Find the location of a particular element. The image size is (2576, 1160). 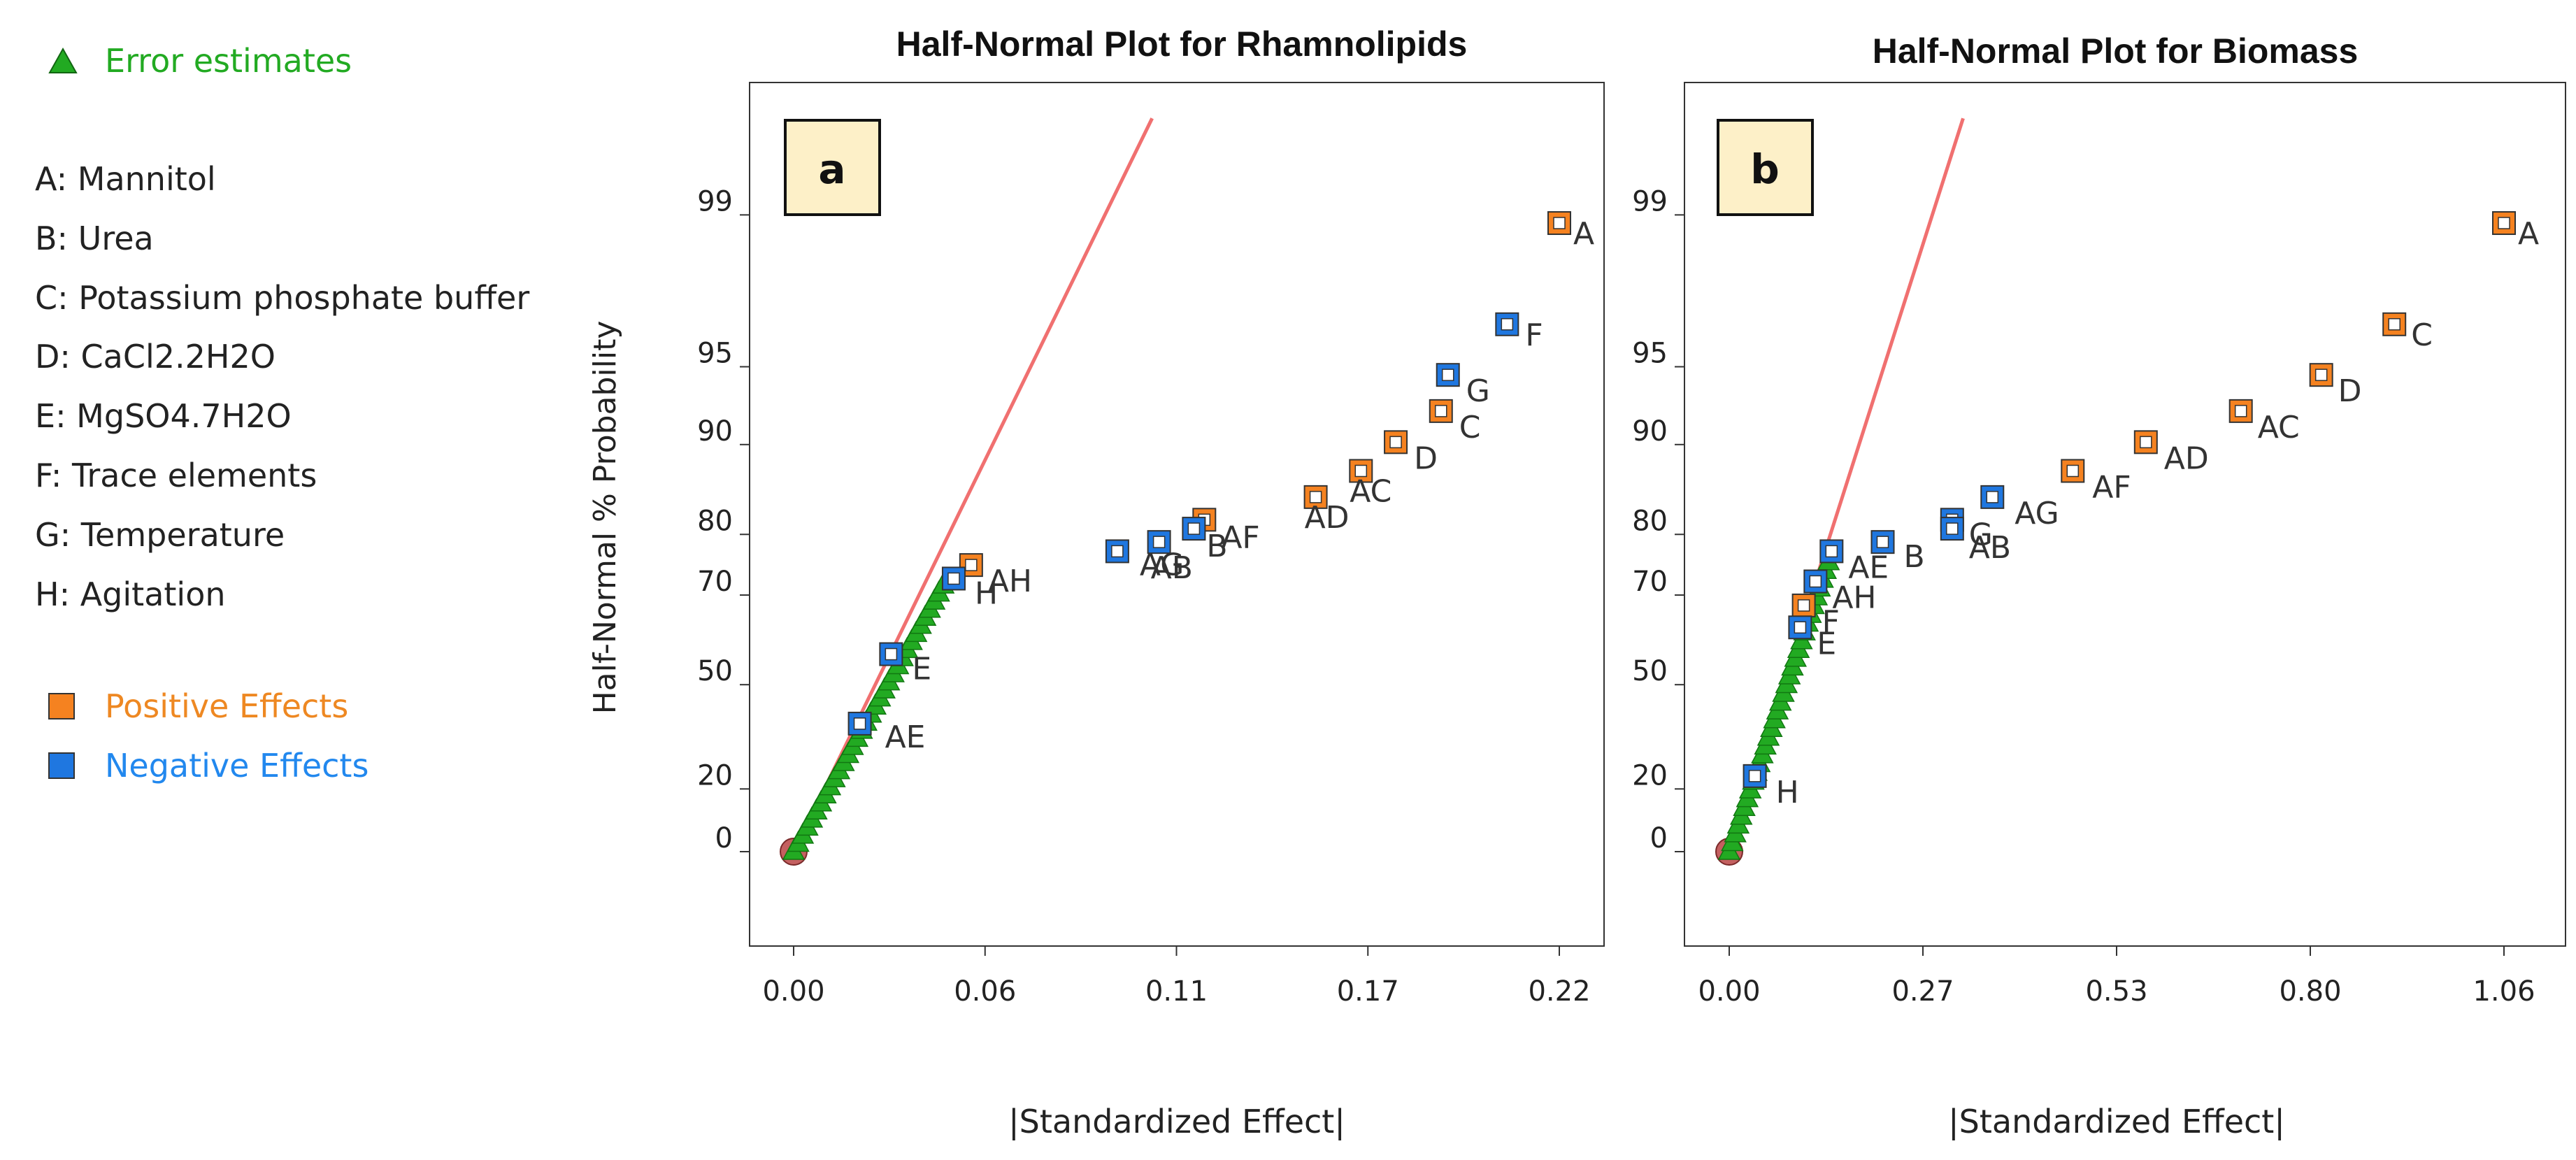

y-tick-label: 50 is located at coordinates (1650, 671).